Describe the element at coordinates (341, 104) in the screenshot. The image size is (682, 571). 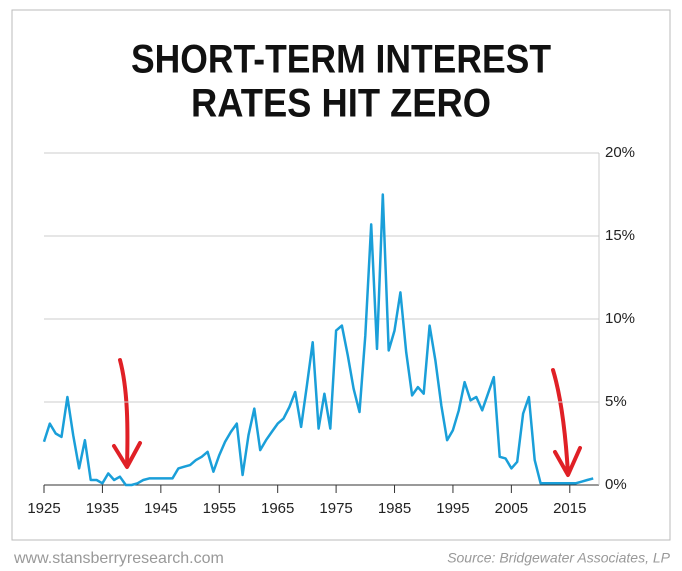
I see `chart-title: RATES HIT ZERO` at that location.